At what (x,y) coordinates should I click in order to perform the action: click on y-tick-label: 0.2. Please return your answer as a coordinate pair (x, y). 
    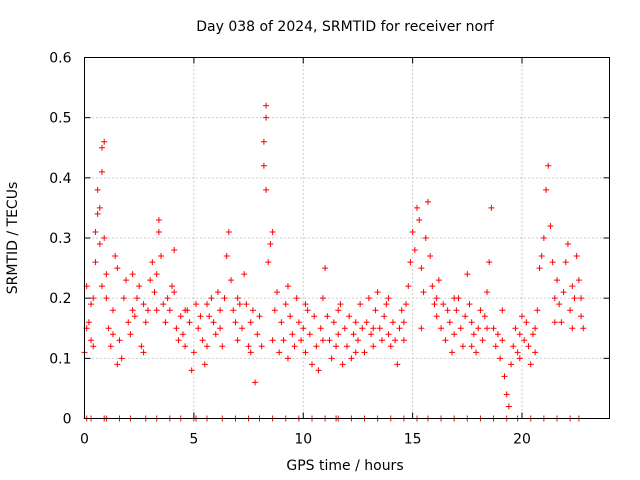
    Looking at the image, I should click on (60, 299).